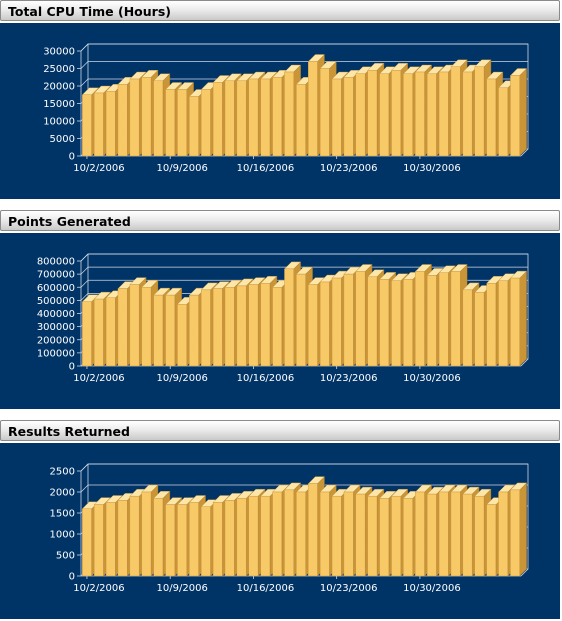 This screenshot has width=562, height=621. What do you see at coordinates (432, 588) in the screenshot?
I see `x-tick-label: 10/30/2006` at bounding box center [432, 588].